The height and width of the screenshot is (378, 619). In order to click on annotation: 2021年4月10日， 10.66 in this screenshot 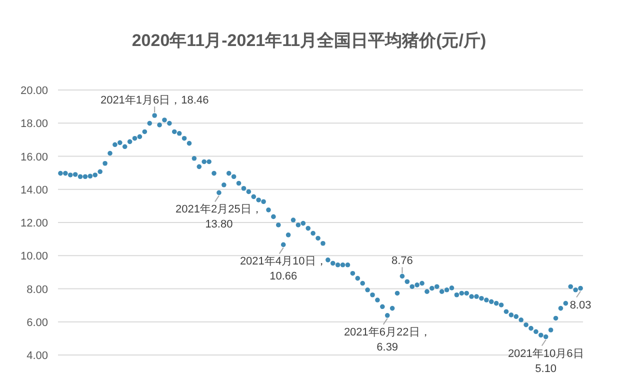, I will do `click(283, 269)`.